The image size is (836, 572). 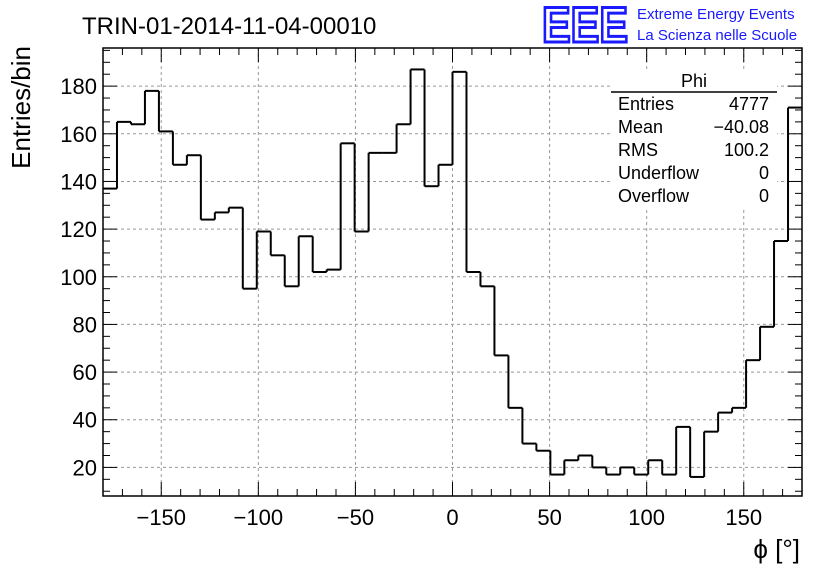 I want to click on stats-label: Overflow, so click(x=654, y=196).